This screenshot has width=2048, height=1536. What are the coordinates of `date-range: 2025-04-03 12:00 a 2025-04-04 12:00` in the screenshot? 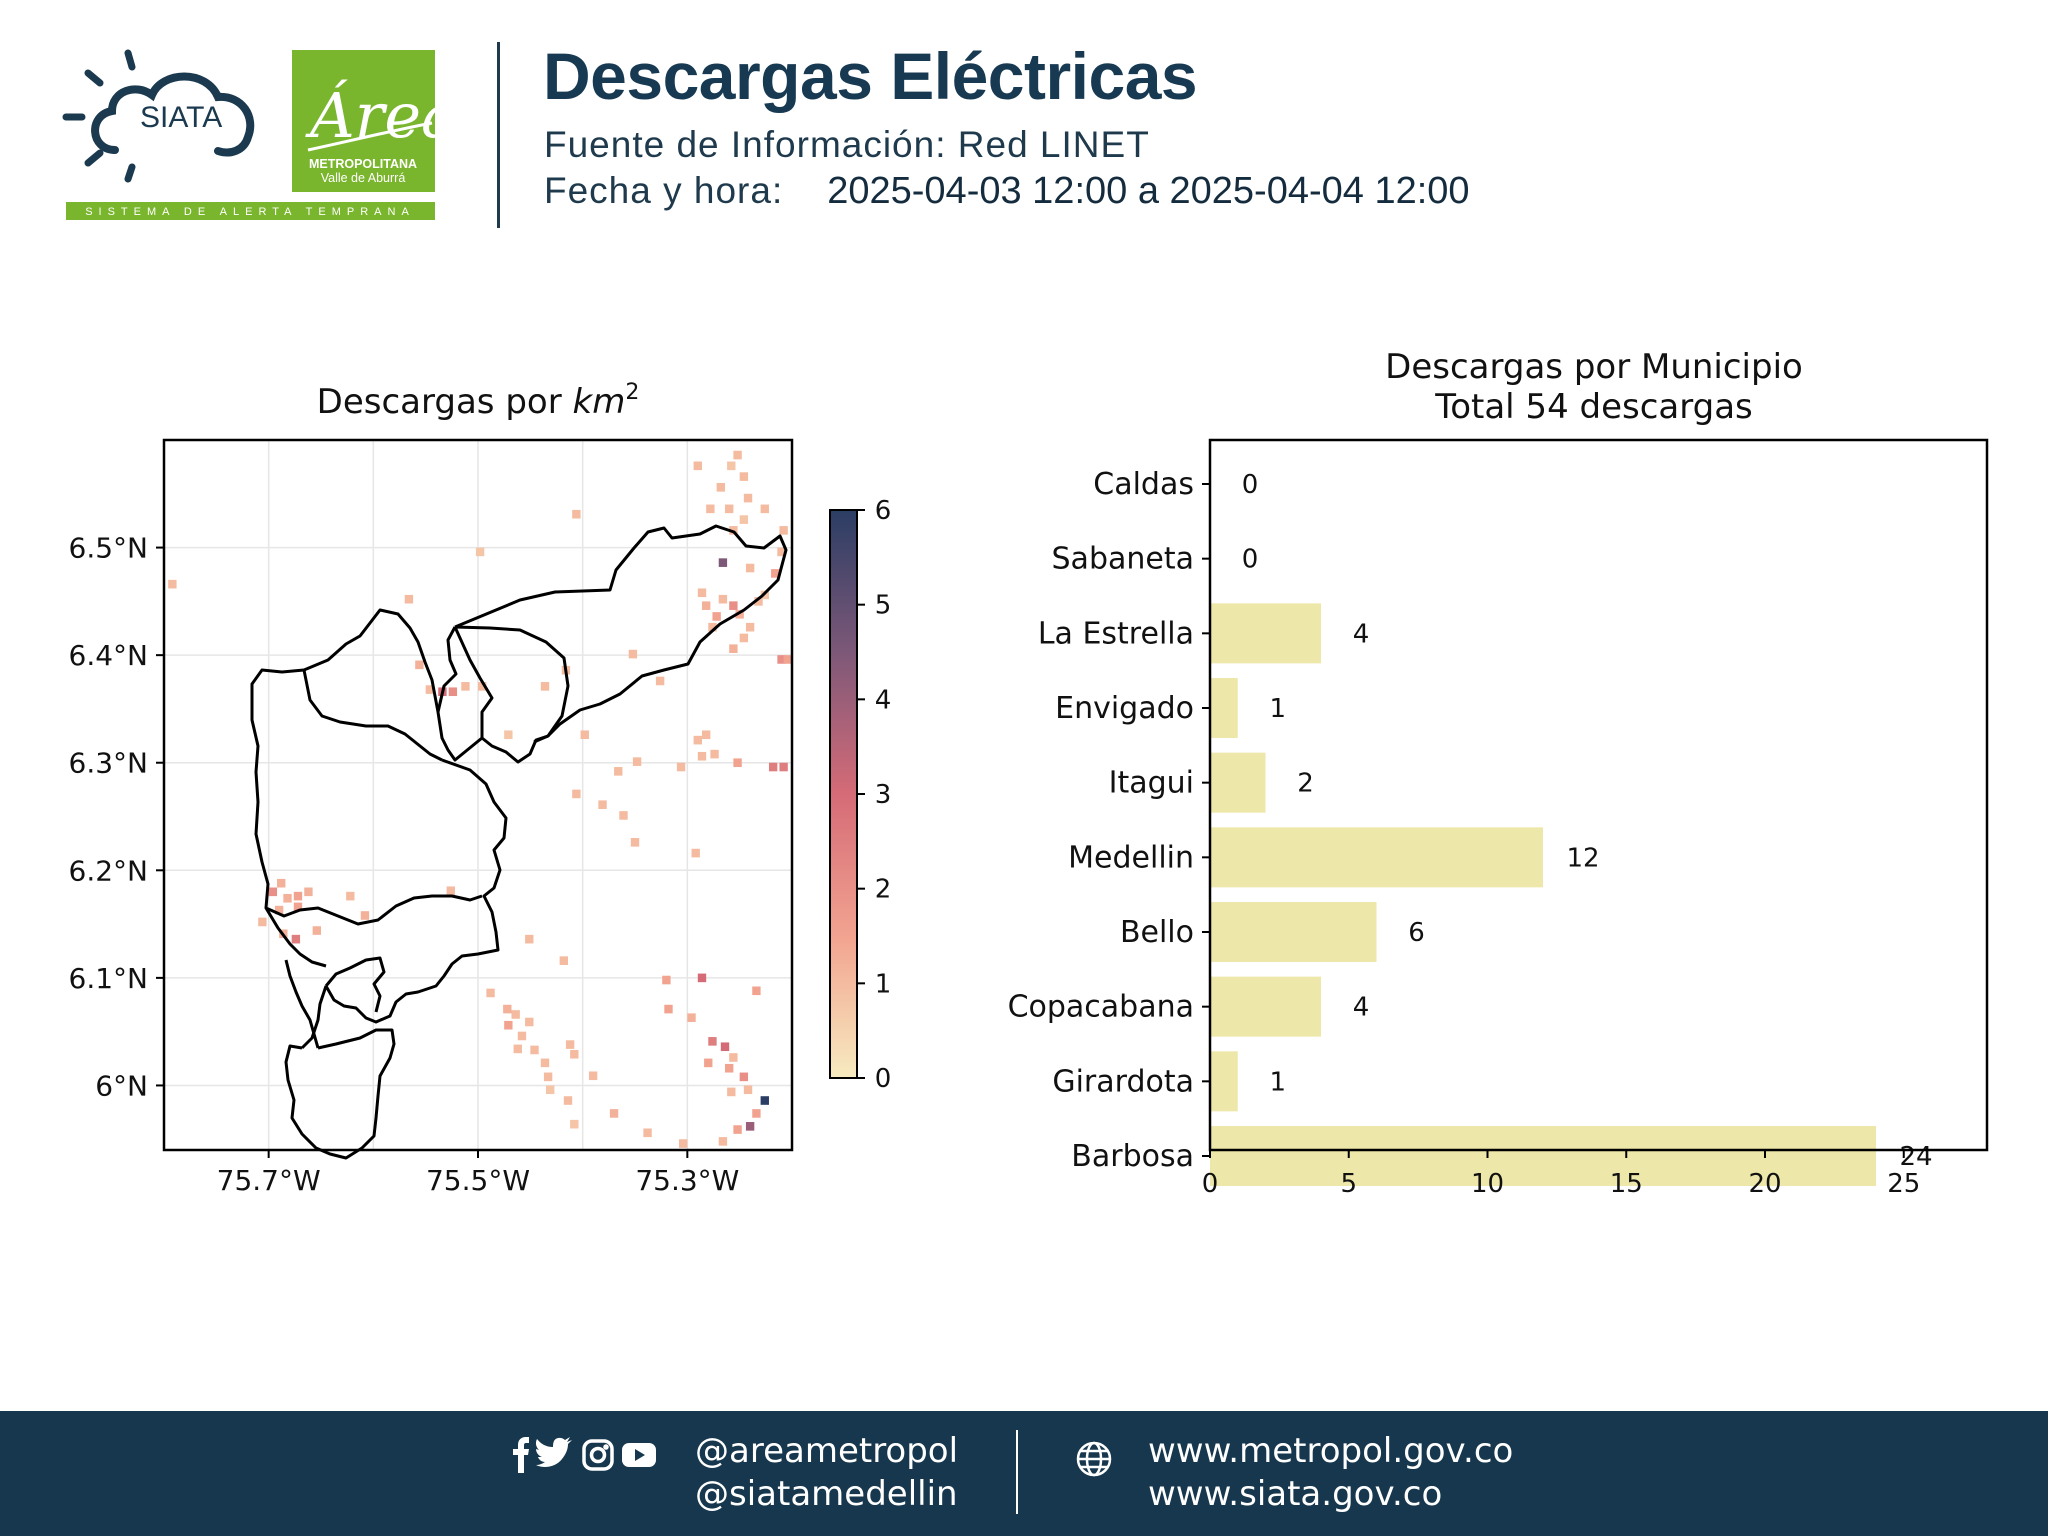 It's located at (1148, 191).